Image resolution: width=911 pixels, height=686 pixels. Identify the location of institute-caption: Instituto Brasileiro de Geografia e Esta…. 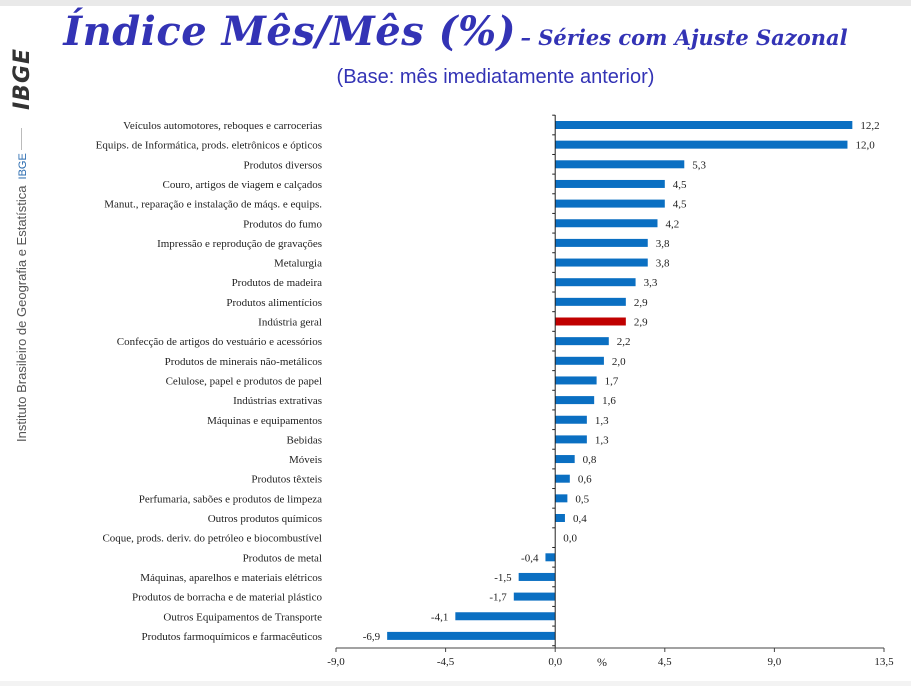
(21, 297).